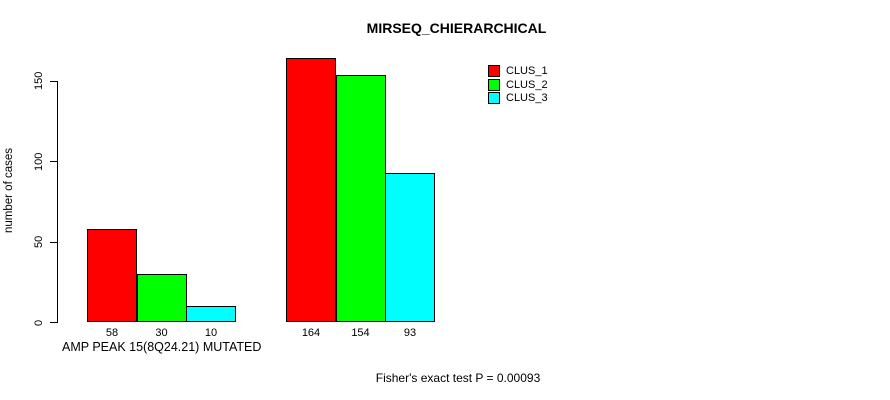 Image resolution: width=890 pixels, height=400 pixels. I want to click on legend: CLUS_1 CLUS_2 CLUS_3, so click(518, 84).